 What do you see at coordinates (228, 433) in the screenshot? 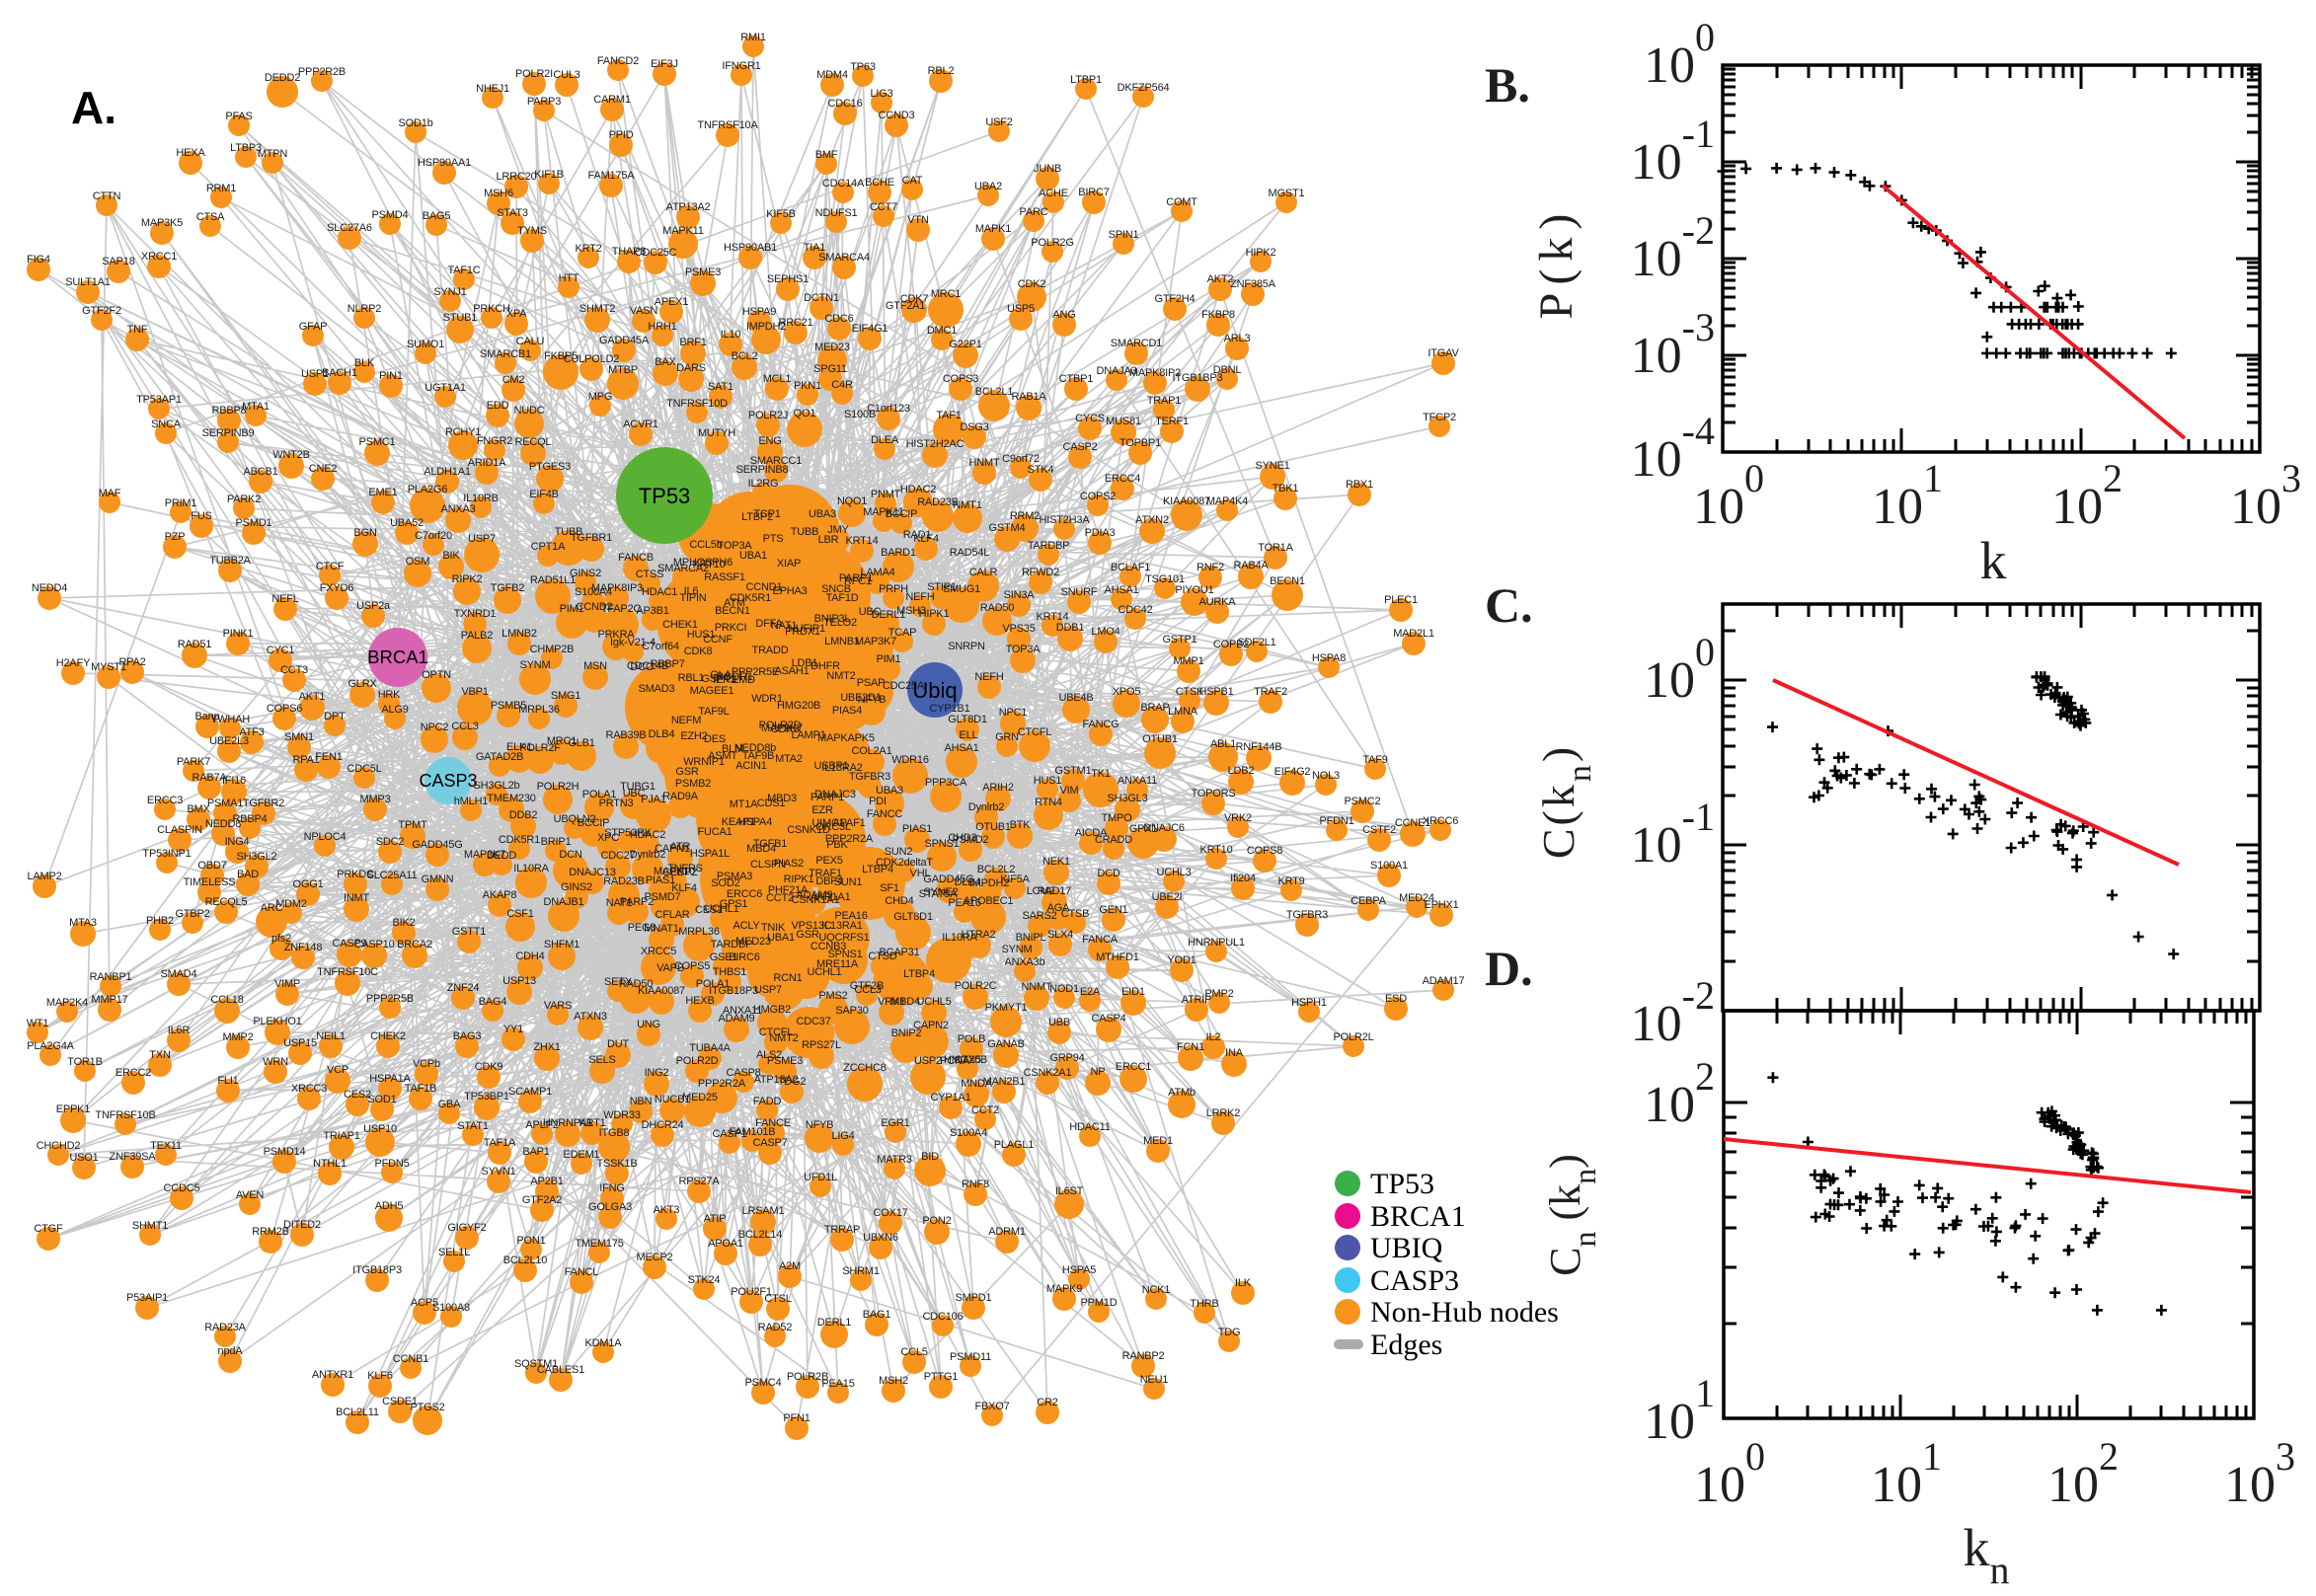
I see `svg-text: SERPINB9` at bounding box center [228, 433].